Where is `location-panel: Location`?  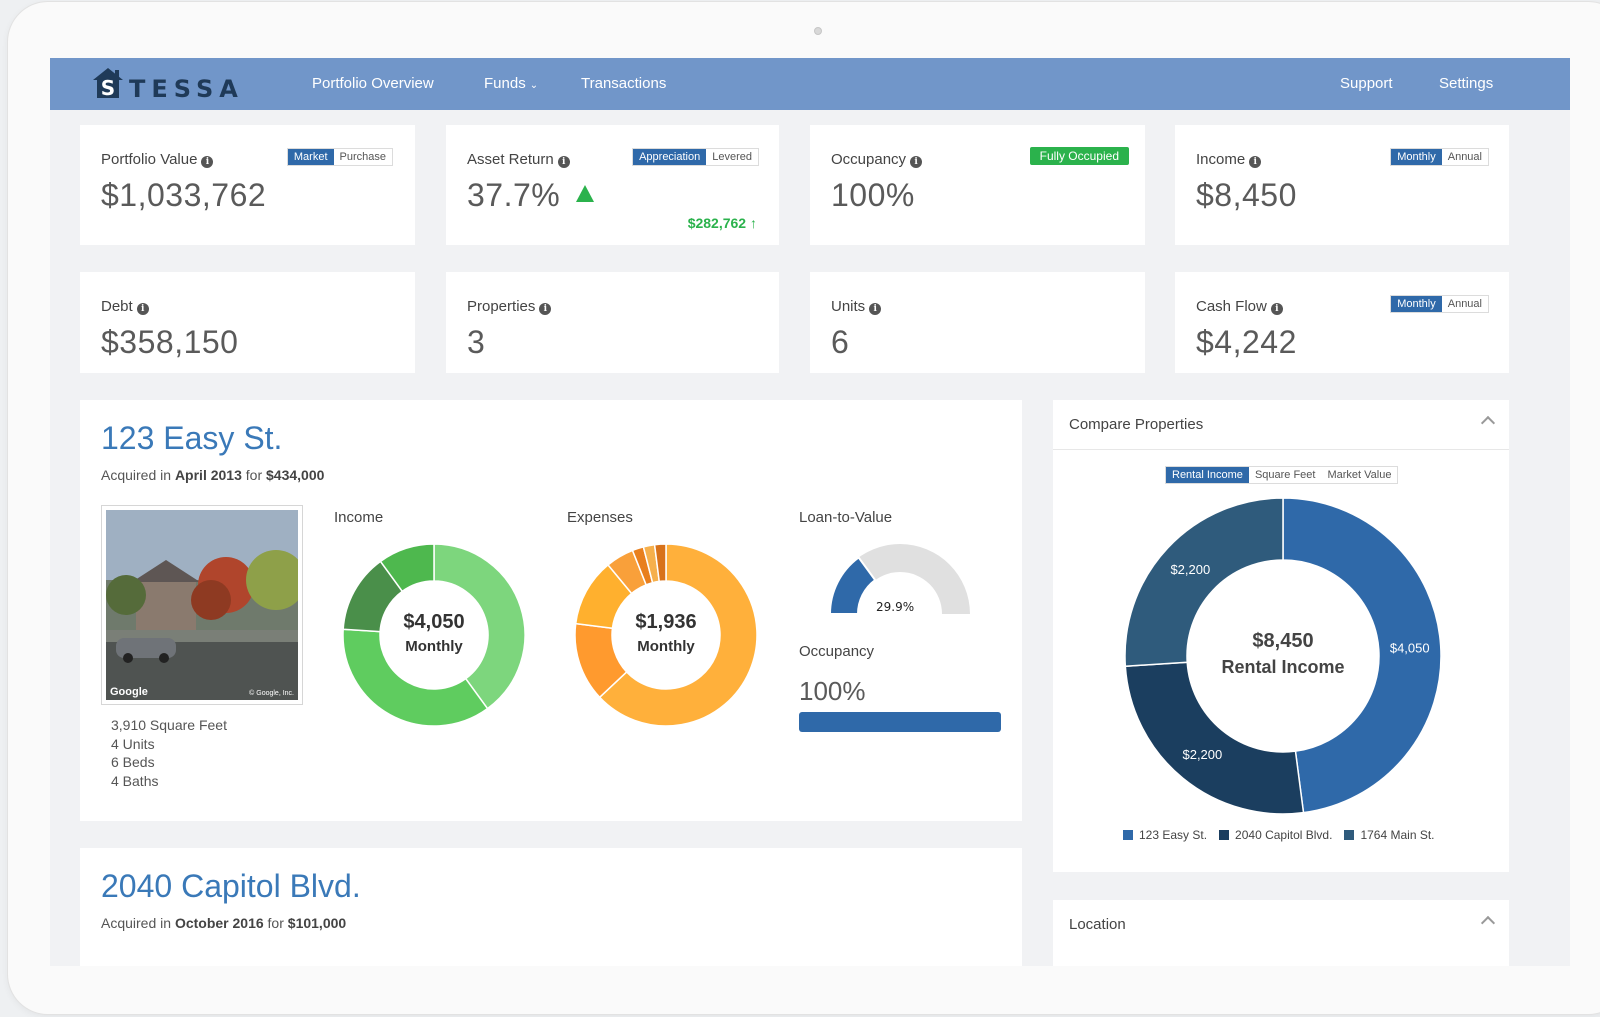 location-panel: Location is located at coordinates (1281, 933).